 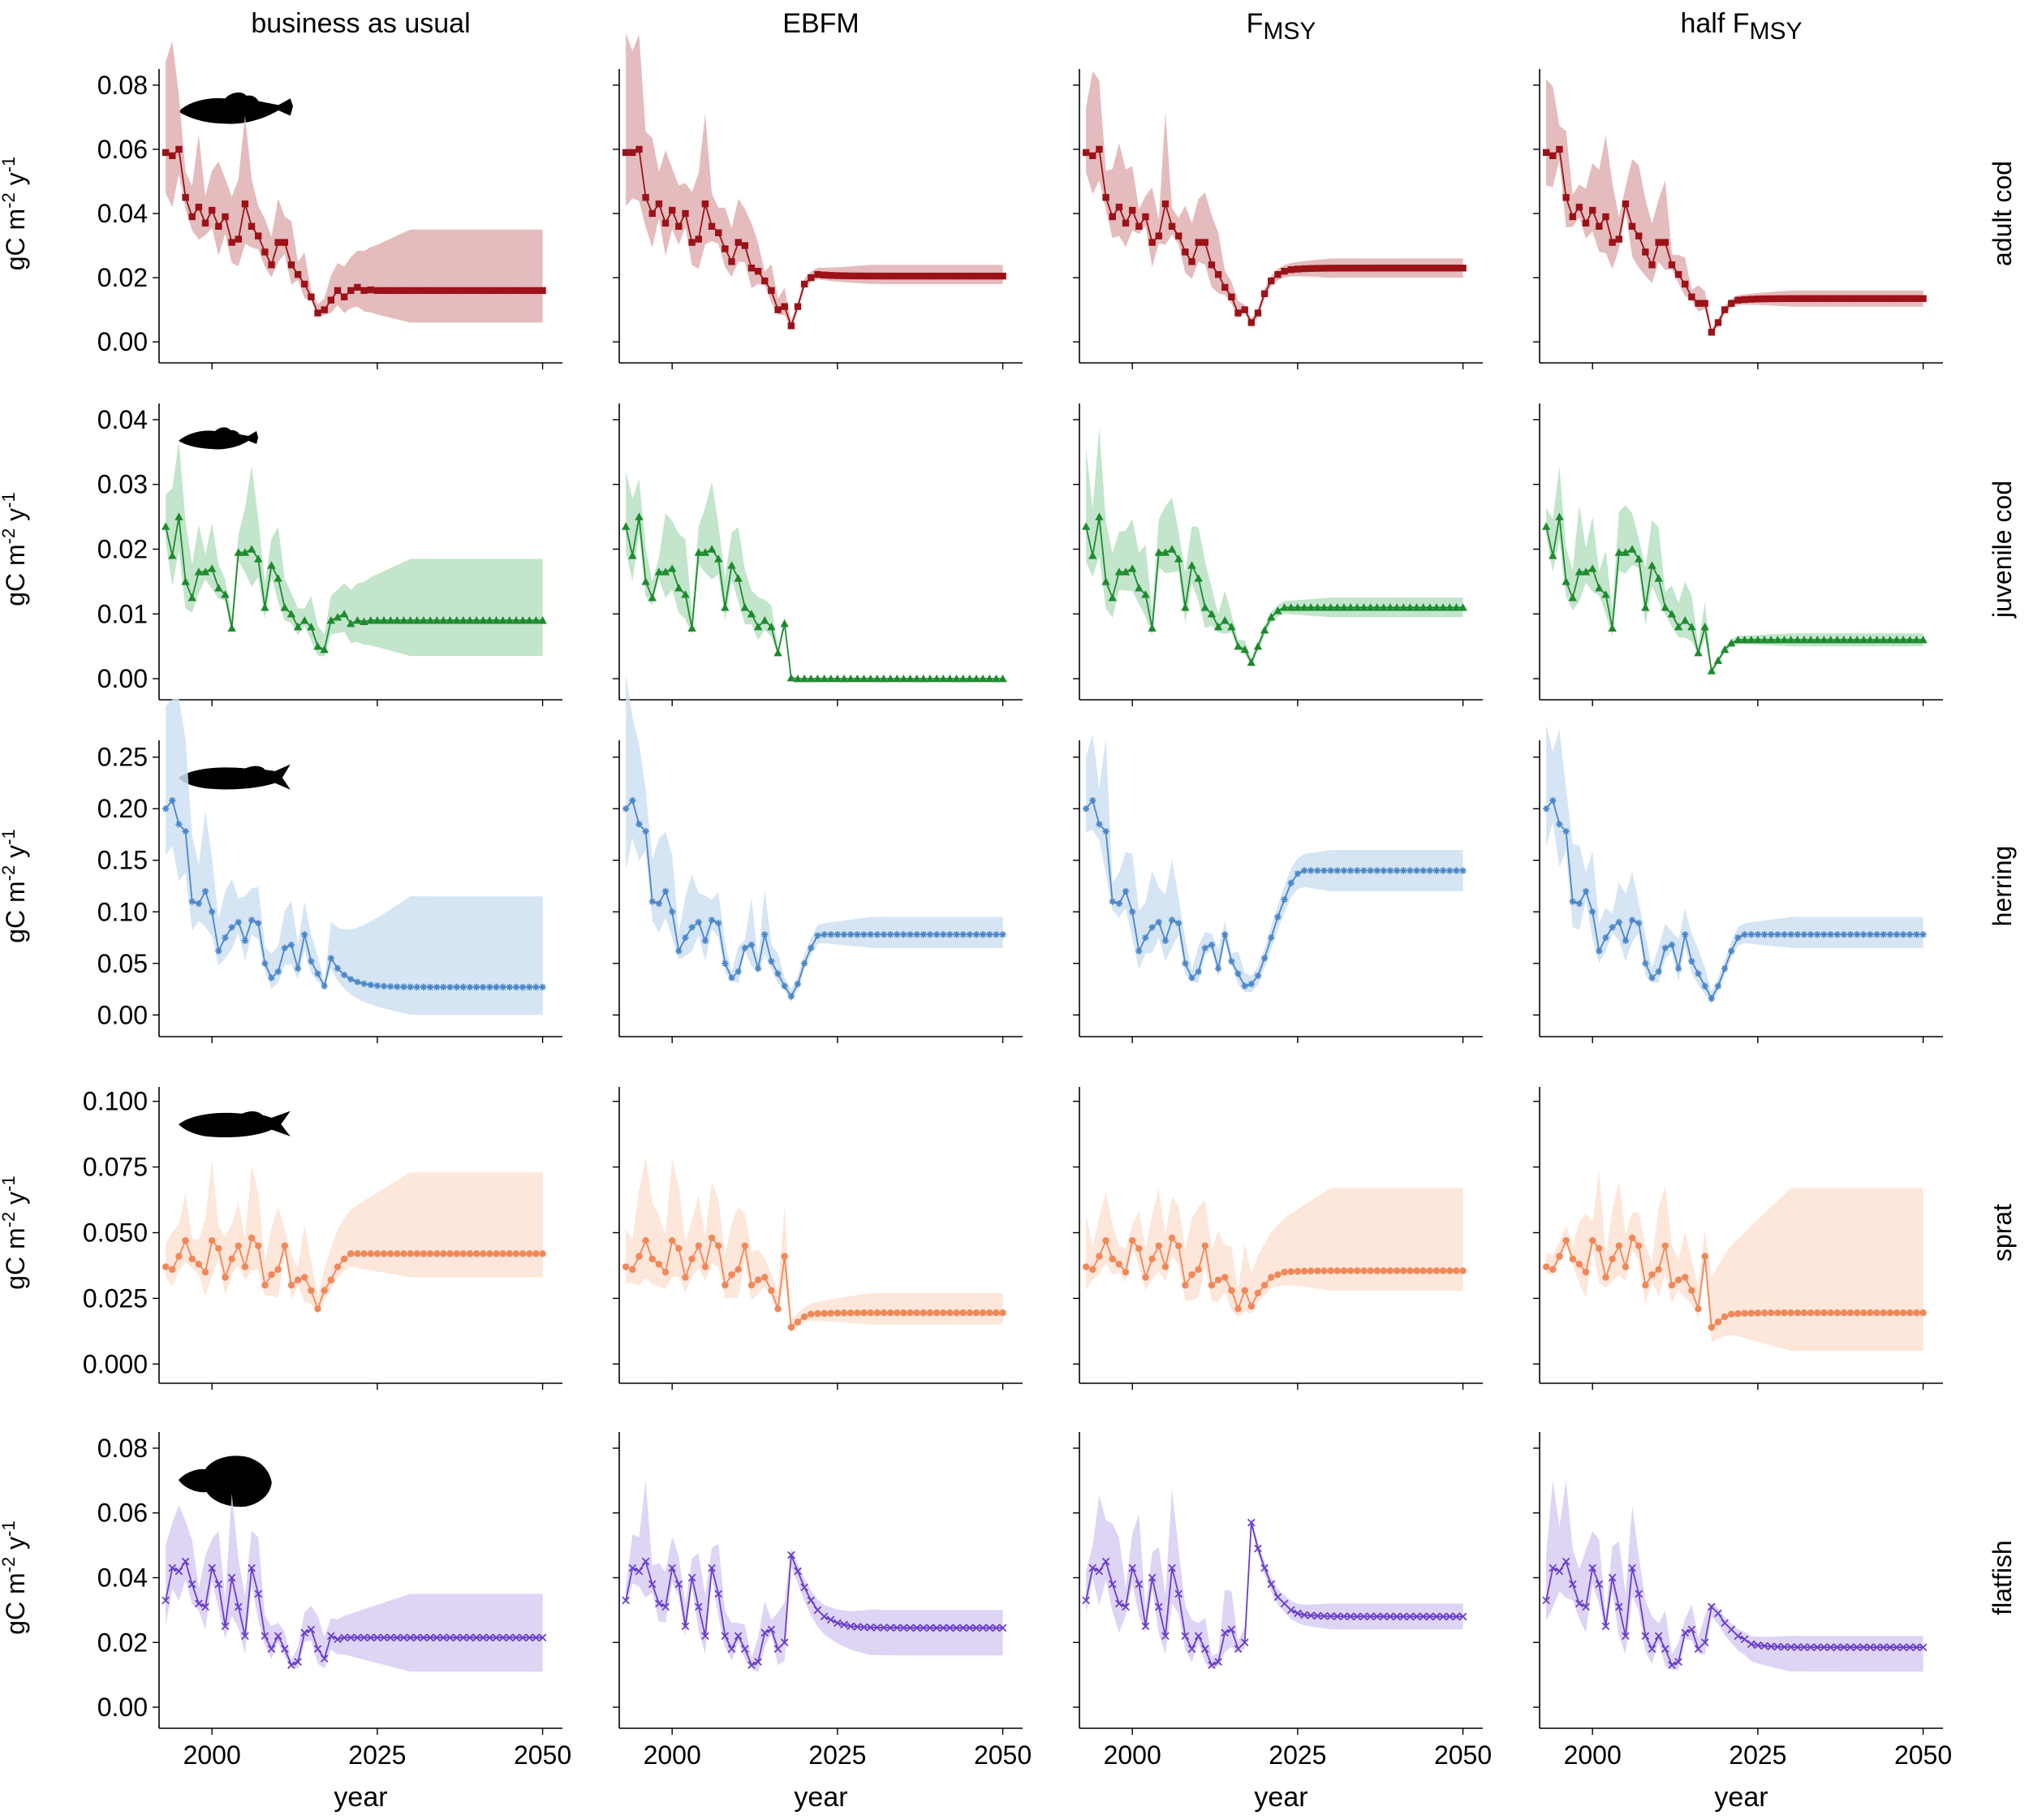 I want to click on x-tick-label: 2000, so click(x=212, y=1755).